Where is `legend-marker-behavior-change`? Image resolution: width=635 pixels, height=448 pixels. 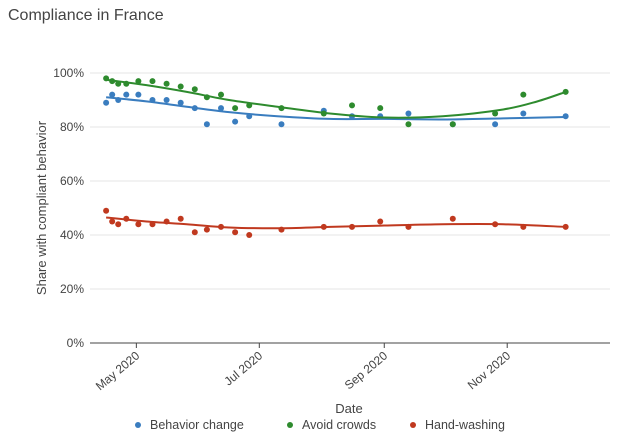 legend-marker-behavior-change is located at coordinates (138, 425).